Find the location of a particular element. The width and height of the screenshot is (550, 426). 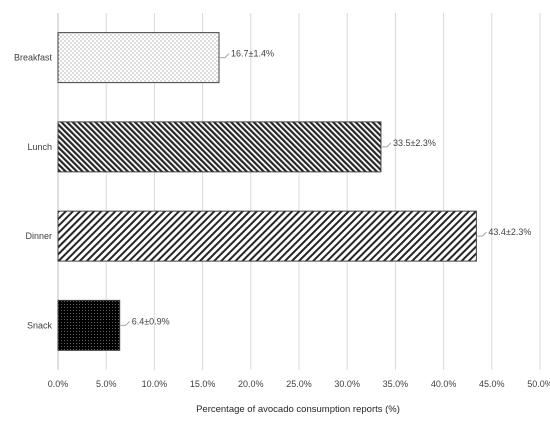

data-label: 43.4±2.3% is located at coordinates (509, 232).